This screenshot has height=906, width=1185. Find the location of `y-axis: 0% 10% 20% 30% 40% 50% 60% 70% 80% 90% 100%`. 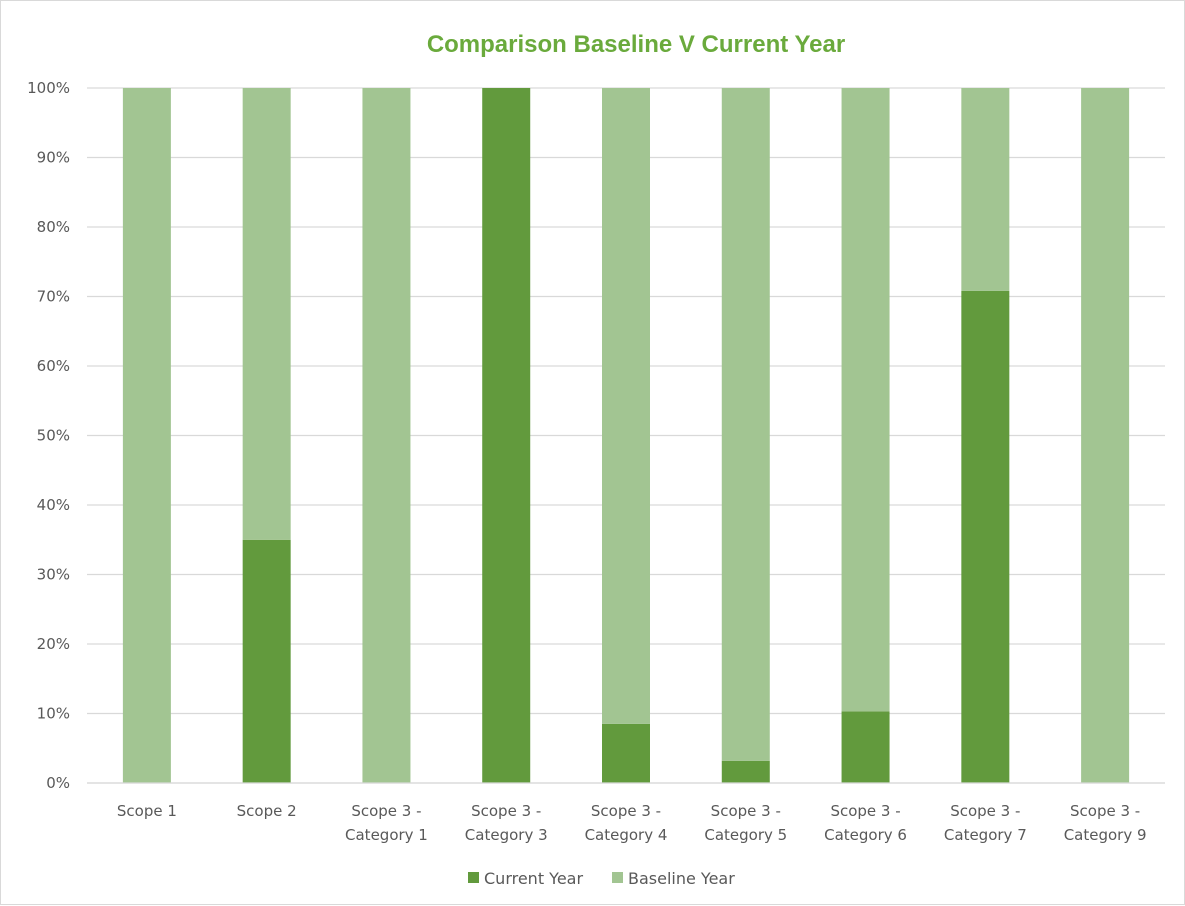

y-axis: 0% 10% 20% 30% 40% 50% 60% 70% 80% 90% 100% is located at coordinates (48, 435).